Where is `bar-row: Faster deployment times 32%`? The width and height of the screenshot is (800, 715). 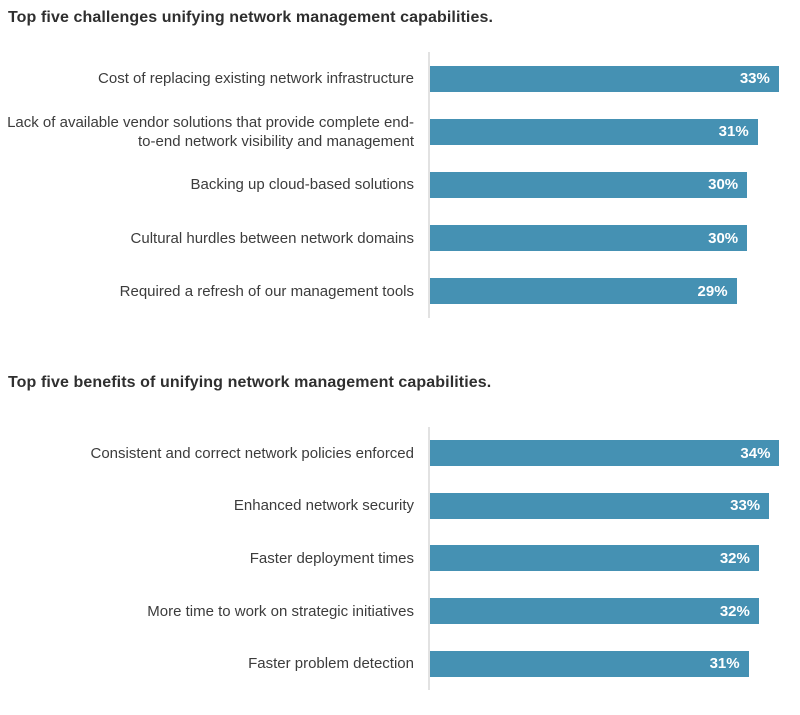
bar-row: Faster deployment times 32% is located at coordinates (400, 558).